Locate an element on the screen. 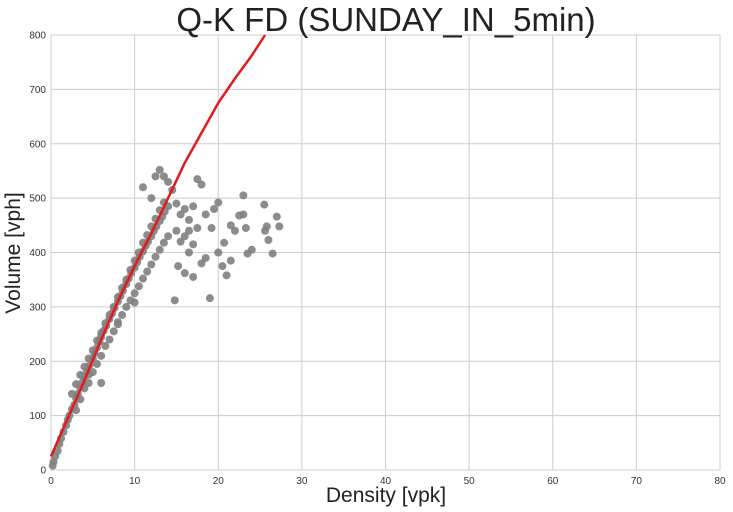 The width and height of the screenshot is (733, 512). x-tick-label: 30 is located at coordinates (302, 481).